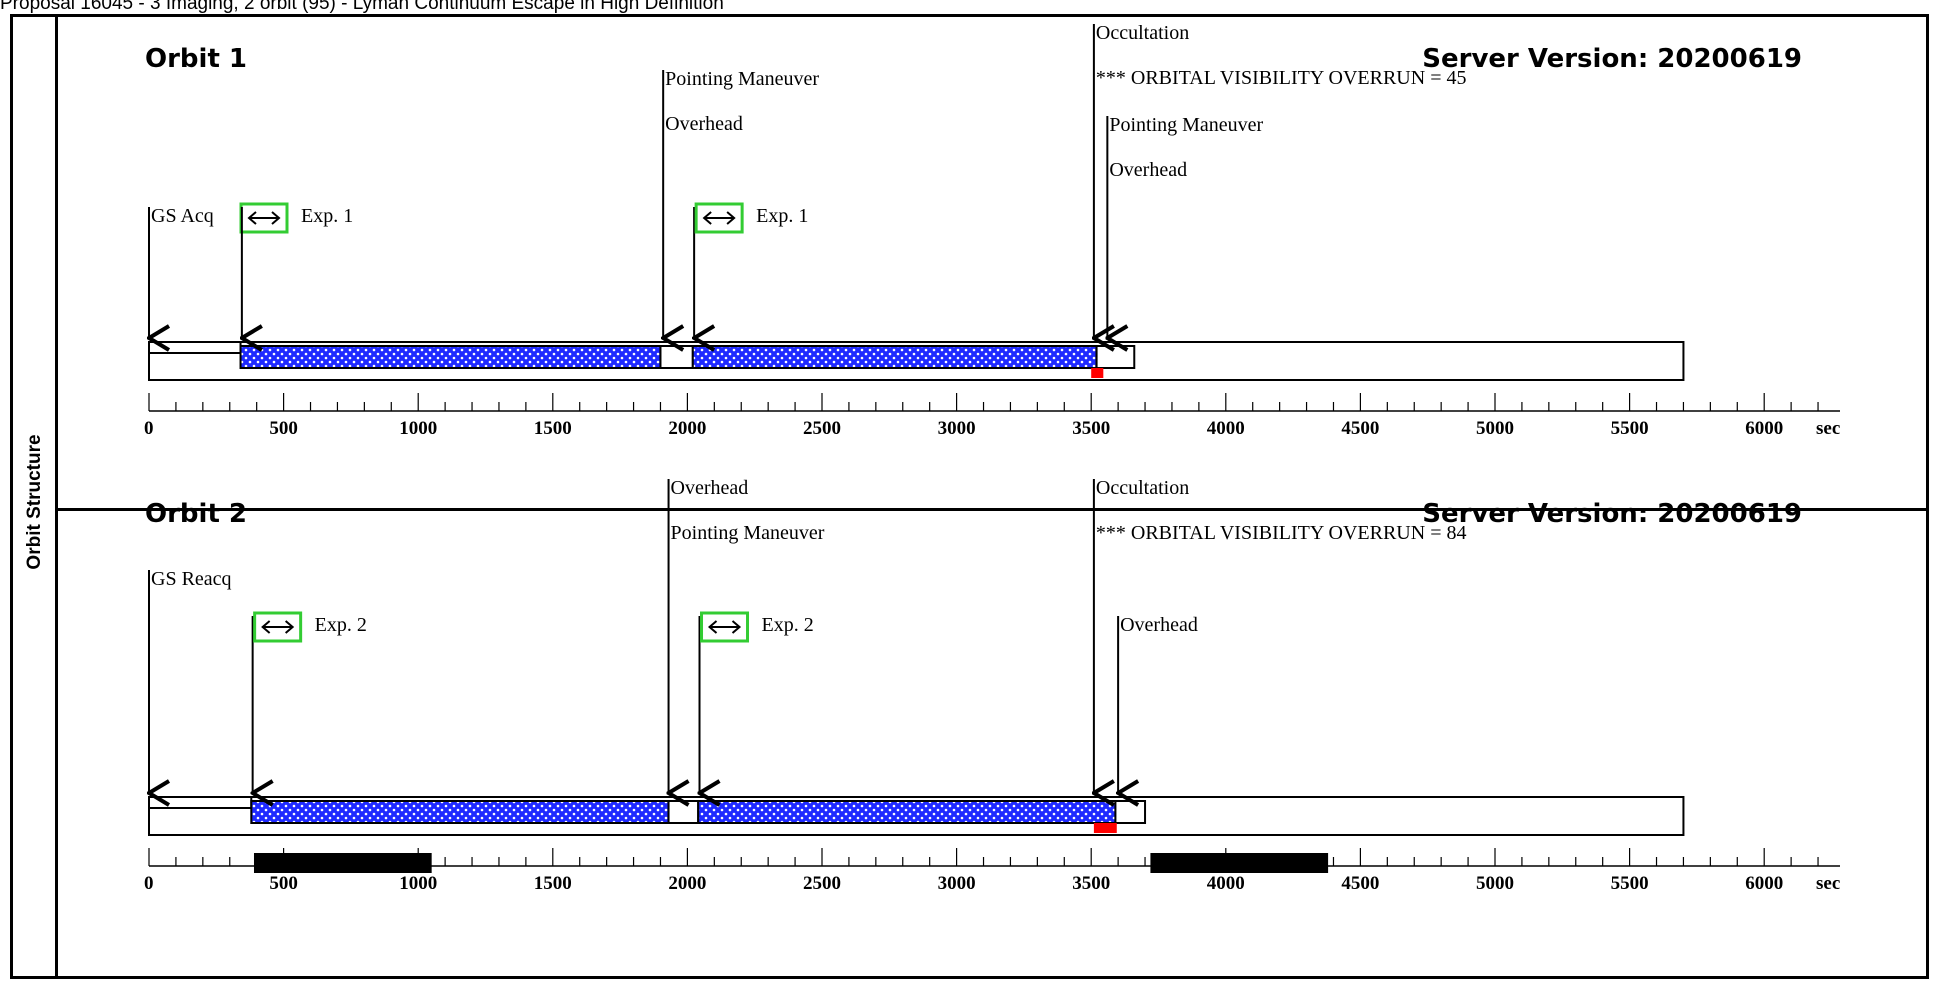 The height and width of the screenshot is (981, 1935). Describe the element at coordinates (1495, 428) in the screenshot. I see `orbit-1-tick-label: 5000` at that location.